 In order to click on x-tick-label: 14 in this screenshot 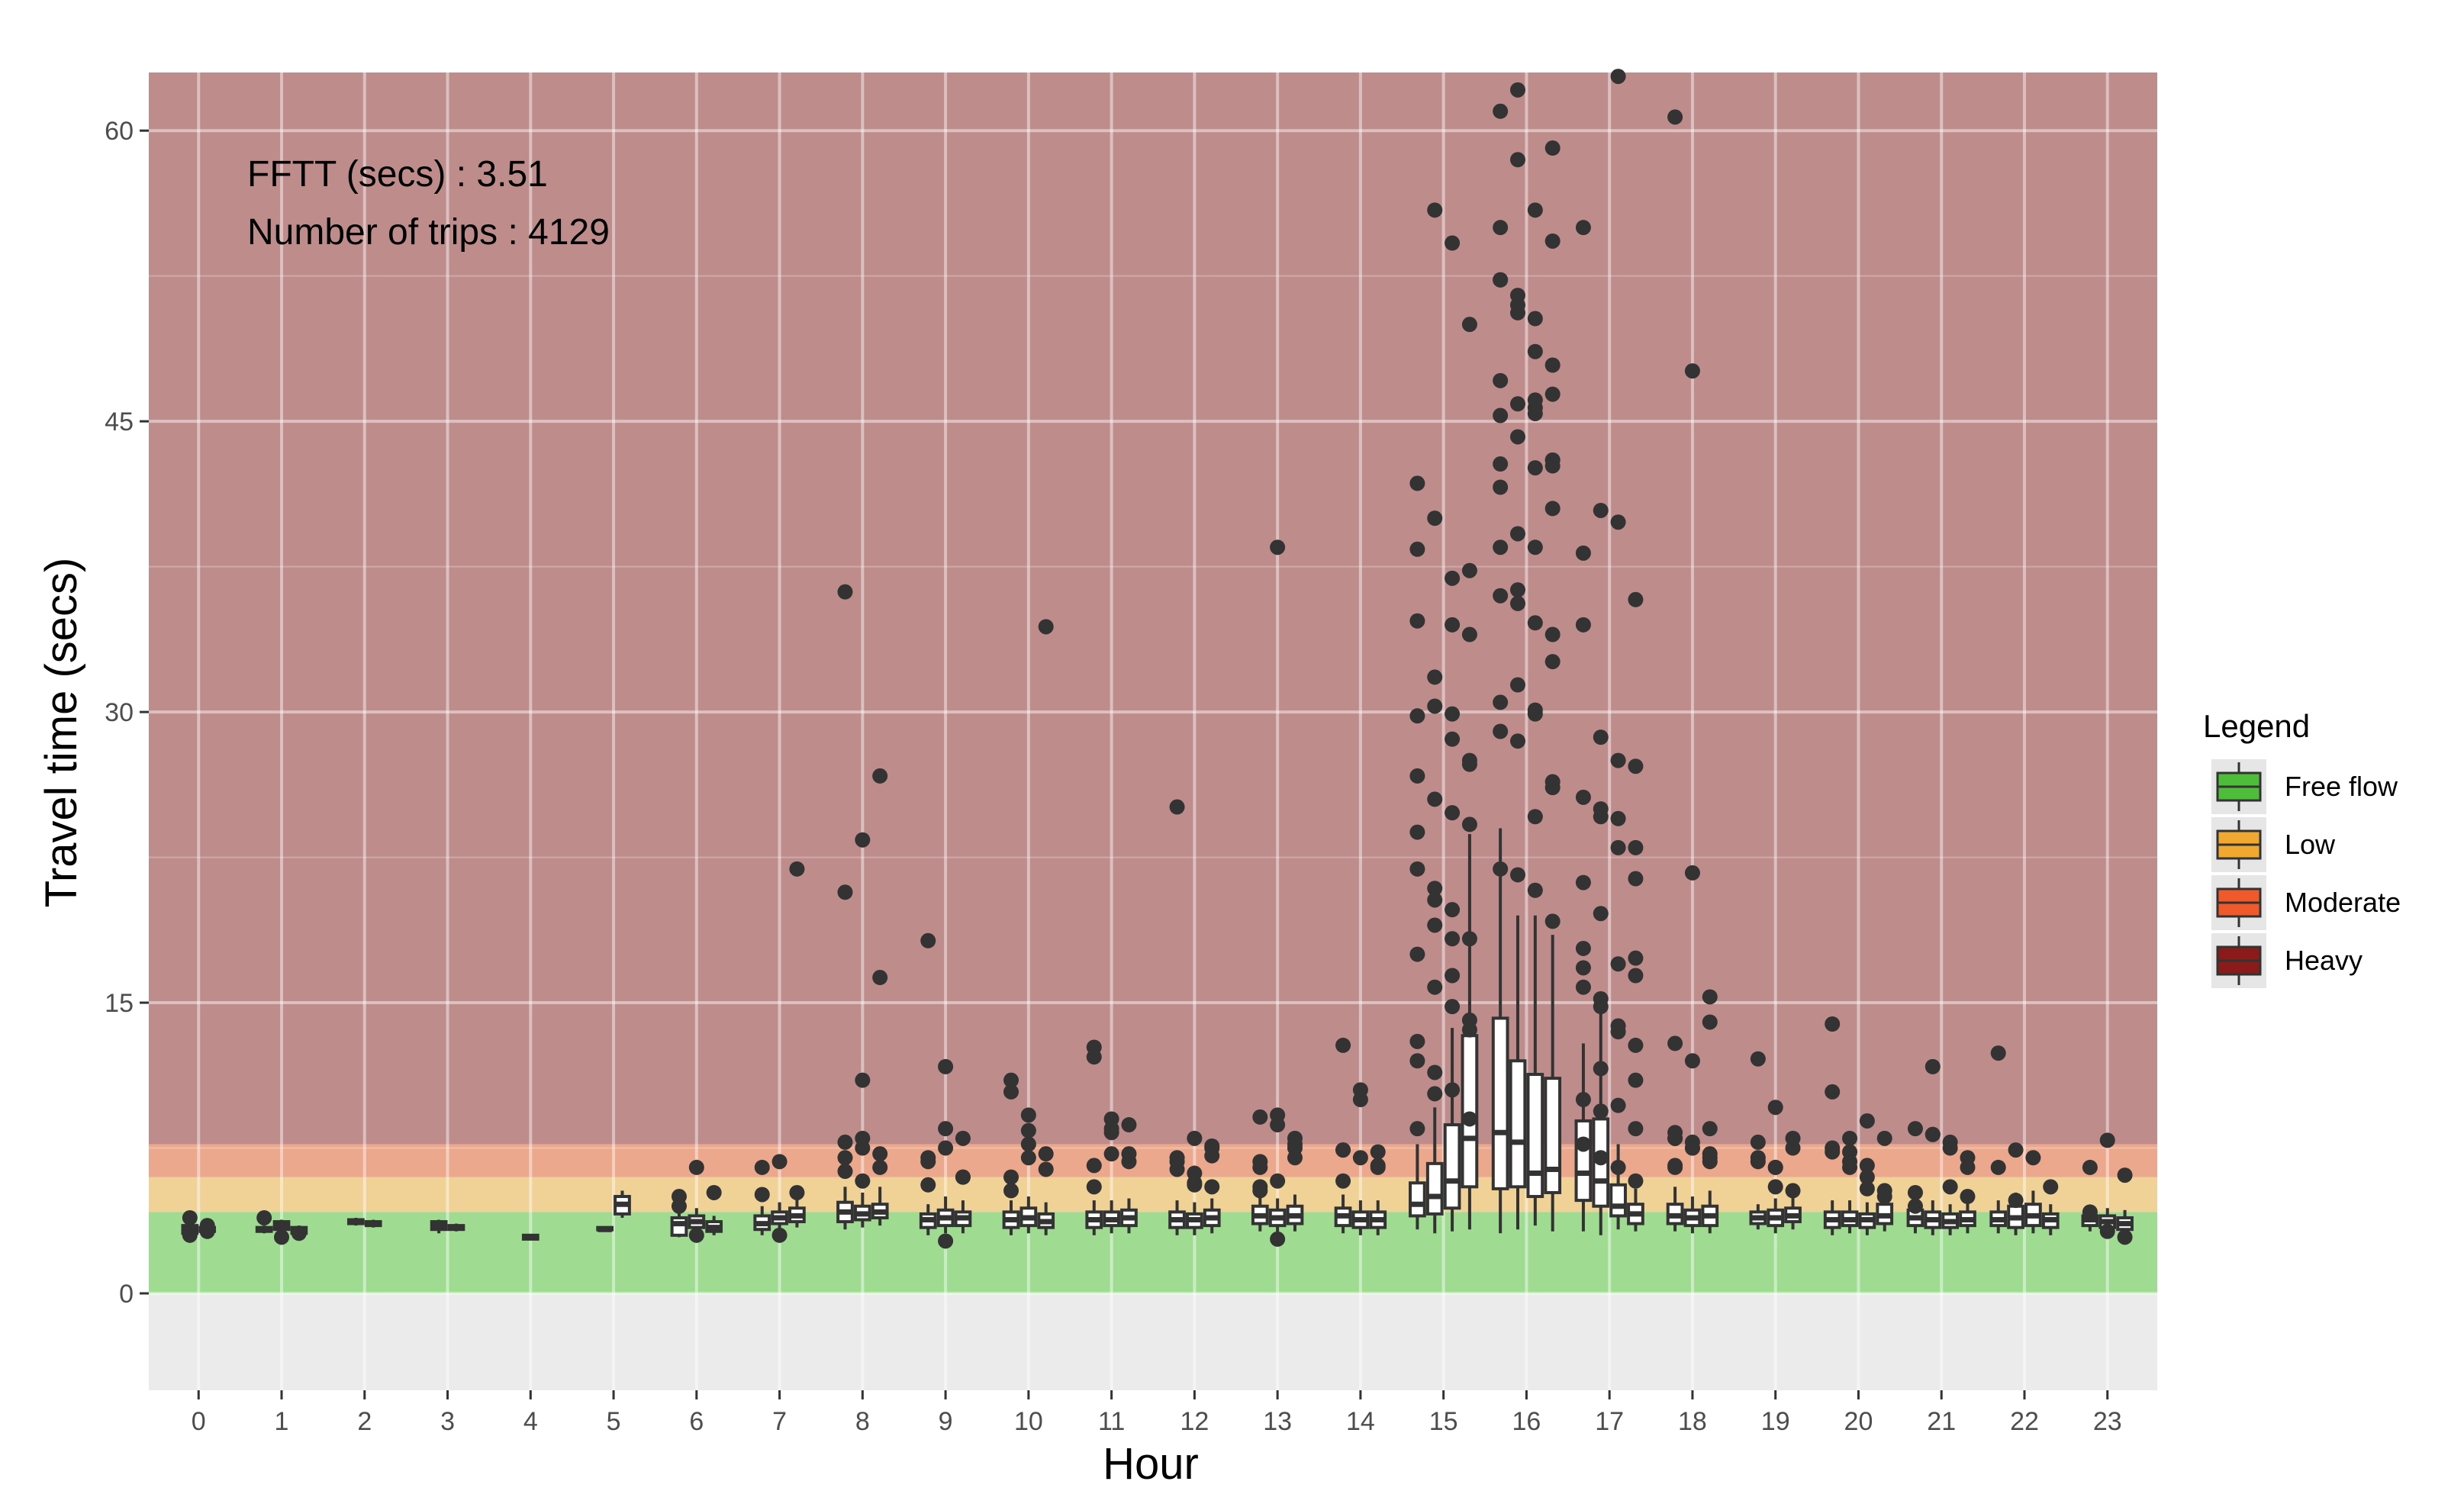, I will do `click(1360, 1421)`.